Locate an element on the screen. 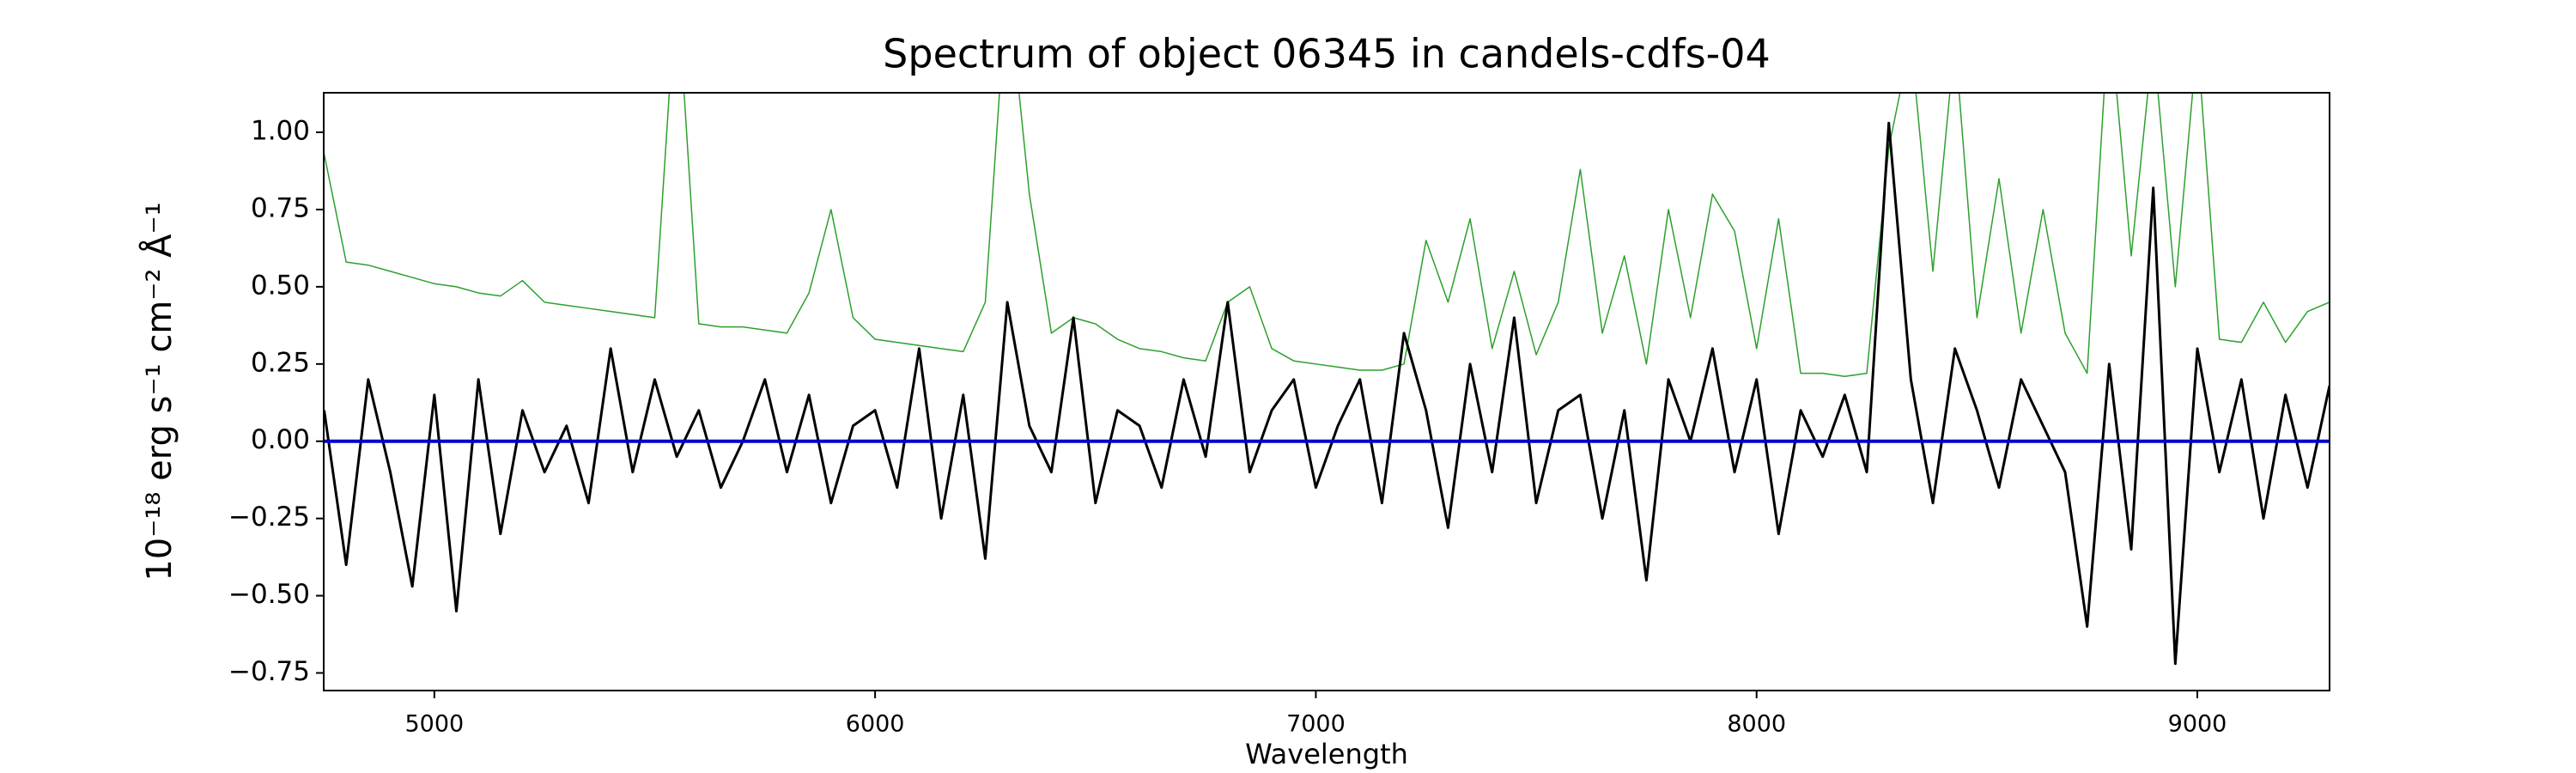 The width and height of the screenshot is (2576, 773). y-tick-label: 0.25 is located at coordinates (280, 362).